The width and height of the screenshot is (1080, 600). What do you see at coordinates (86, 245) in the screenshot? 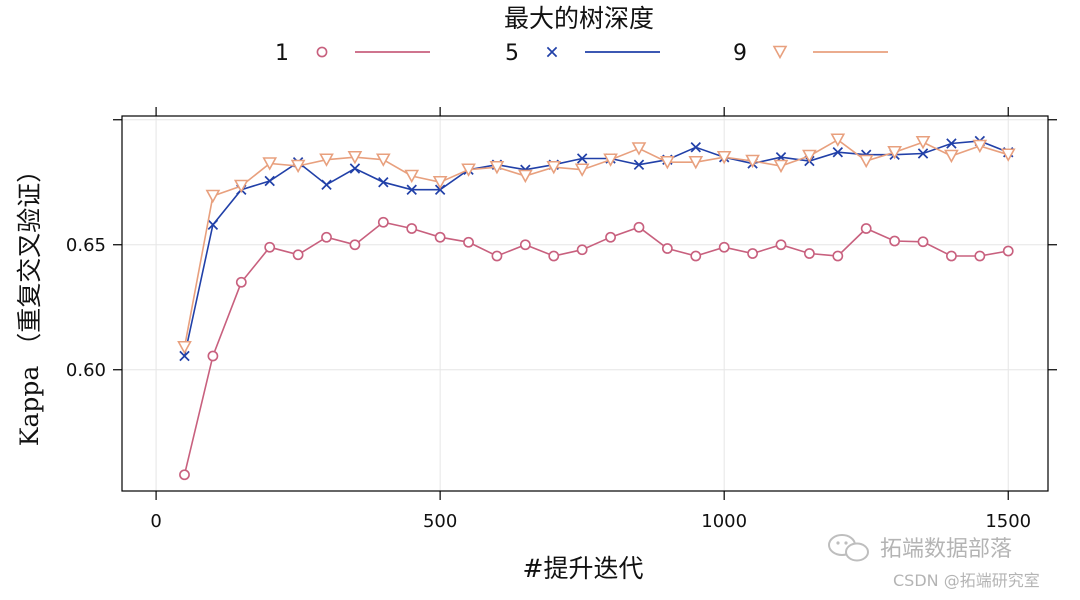
I see `y-tick-label: 0.65` at bounding box center [86, 245].